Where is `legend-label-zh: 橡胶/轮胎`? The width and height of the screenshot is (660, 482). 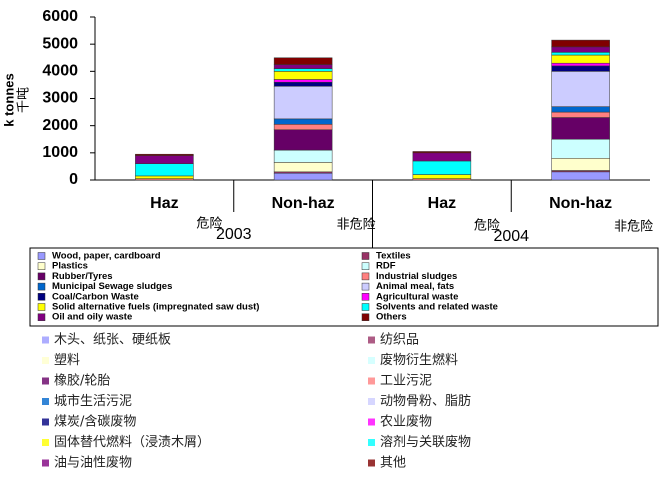 legend-label-zh: 橡胶/轮胎 is located at coordinates (82, 381).